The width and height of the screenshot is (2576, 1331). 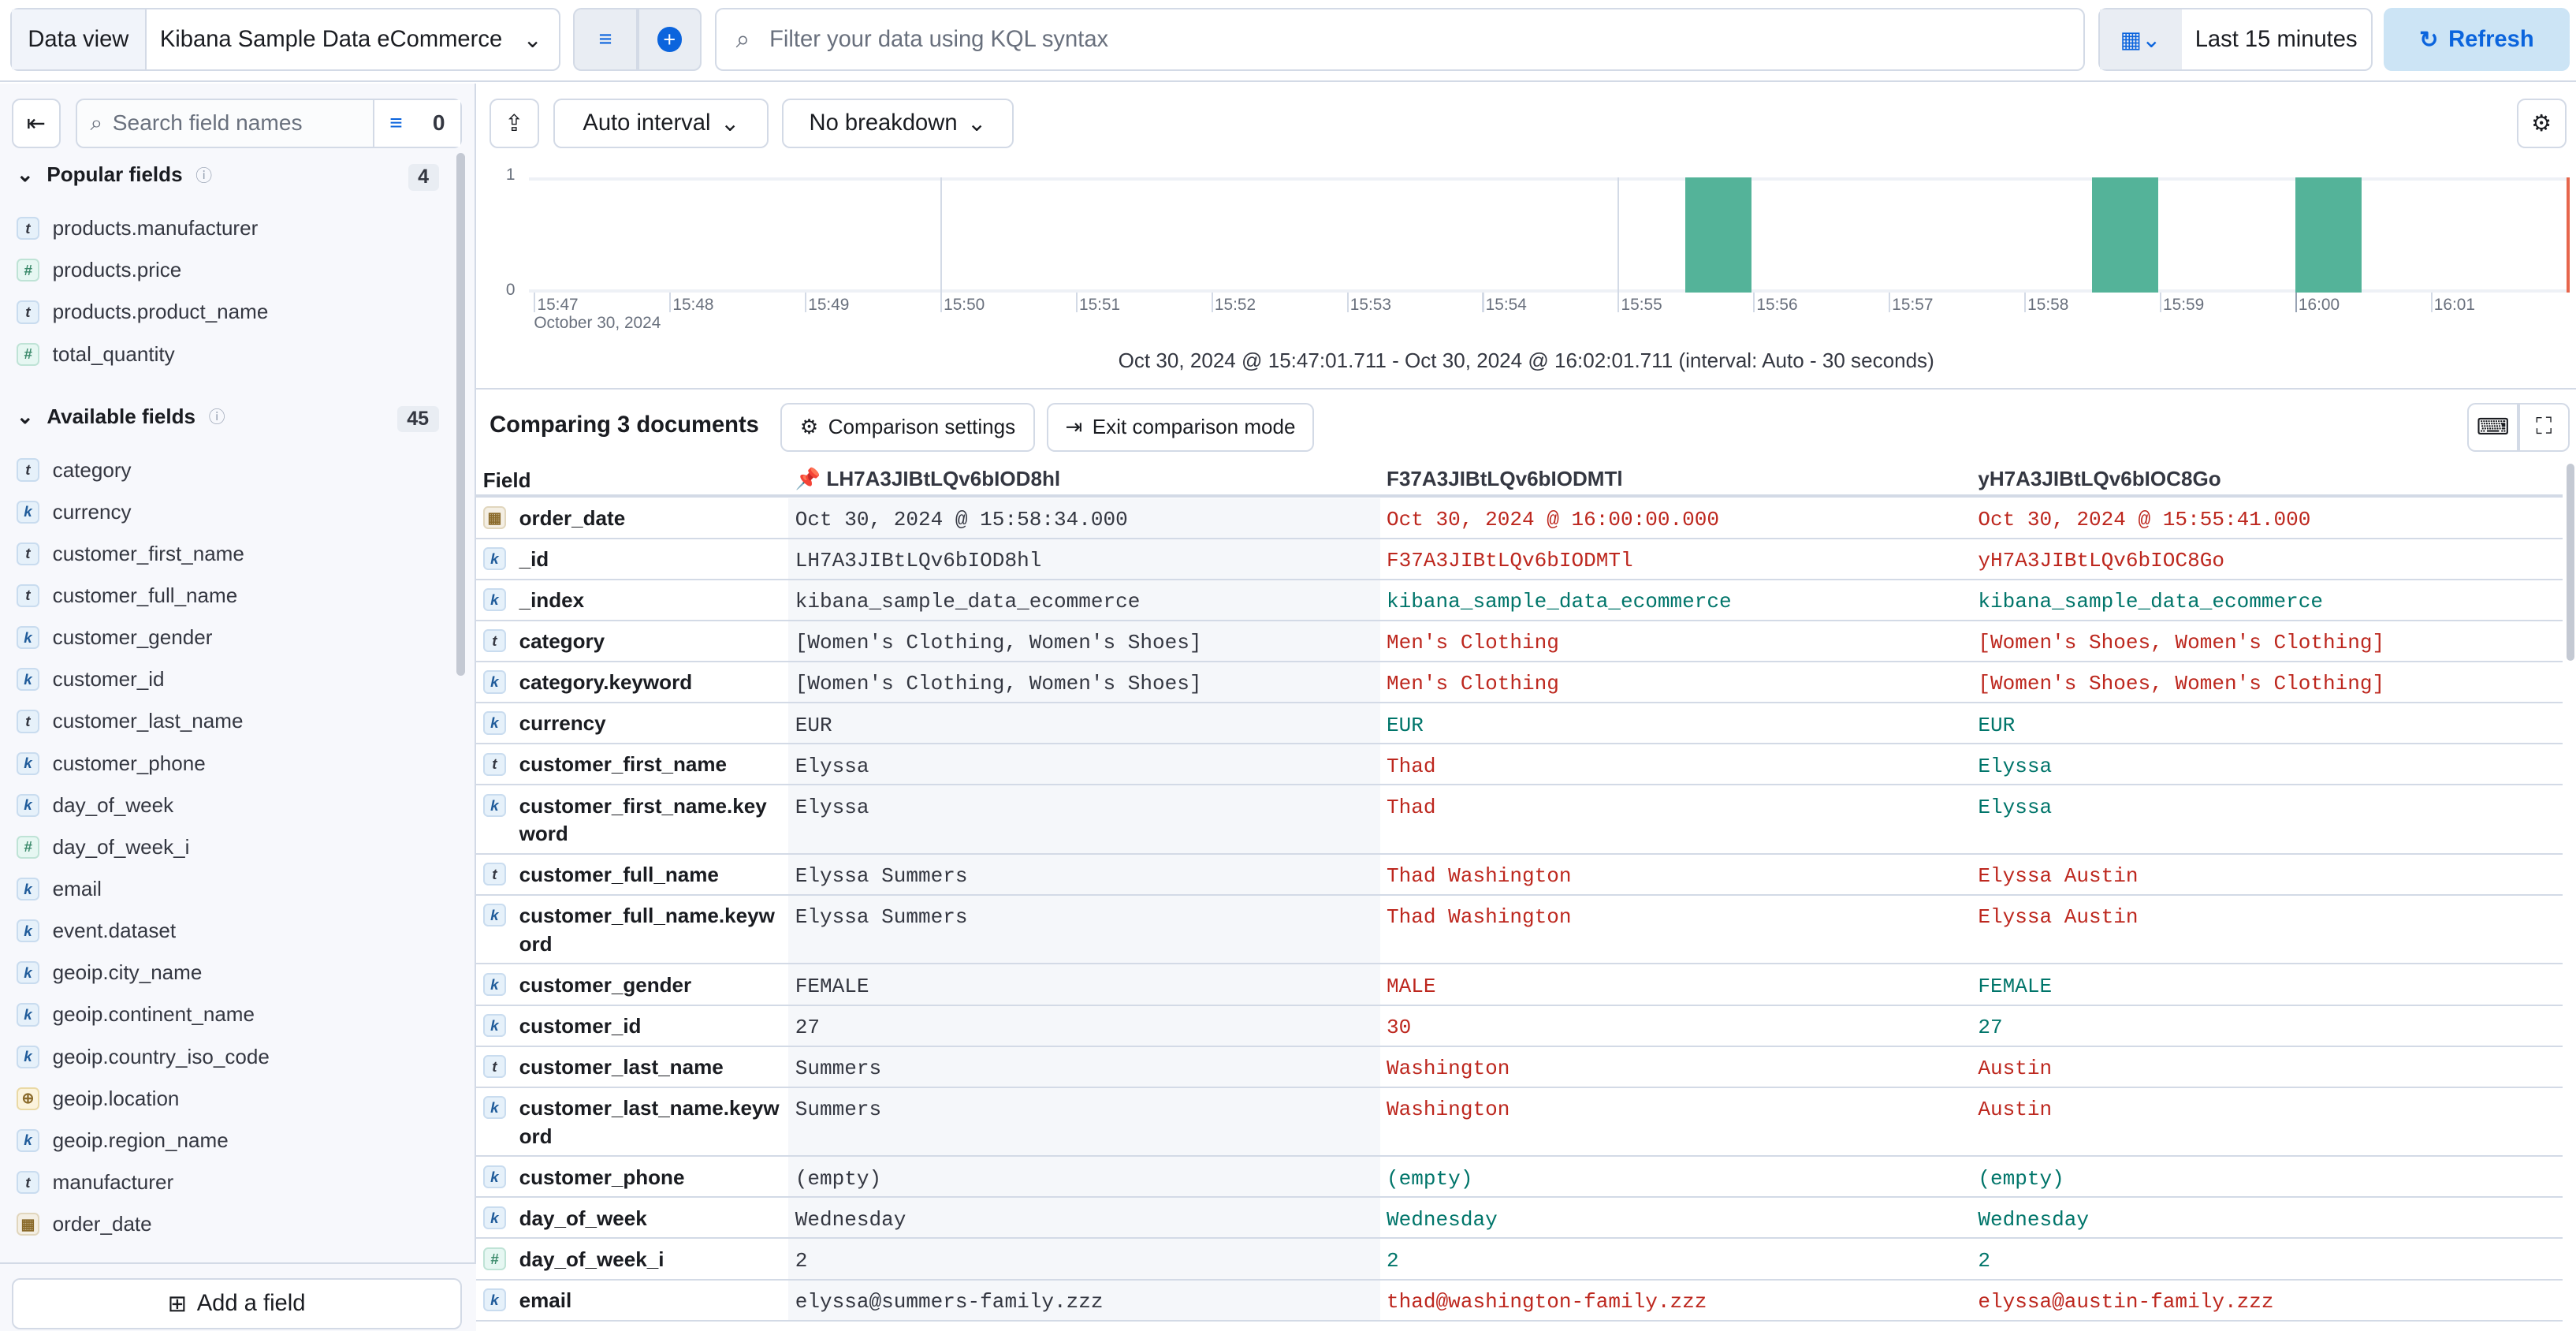 What do you see at coordinates (1505, 478) in the screenshot?
I see `doc-column-header: F37A3JIBtLQv6bIODMTl` at bounding box center [1505, 478].